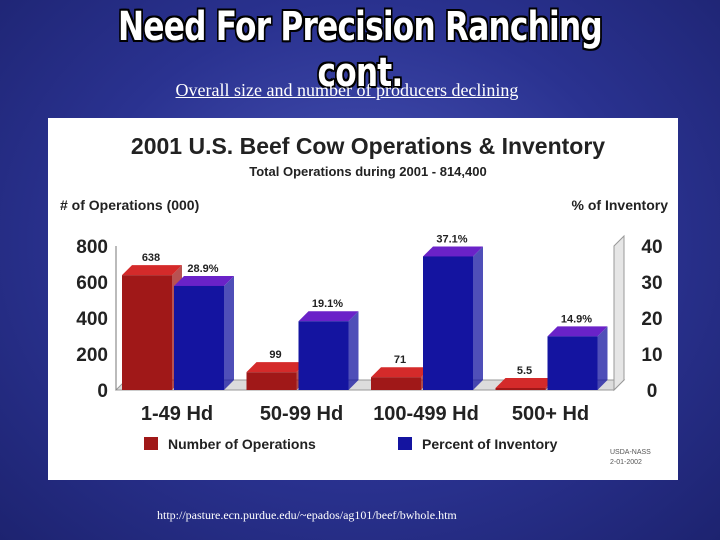  I want to click on y-tick-left-600: 600, so click(92, 283).